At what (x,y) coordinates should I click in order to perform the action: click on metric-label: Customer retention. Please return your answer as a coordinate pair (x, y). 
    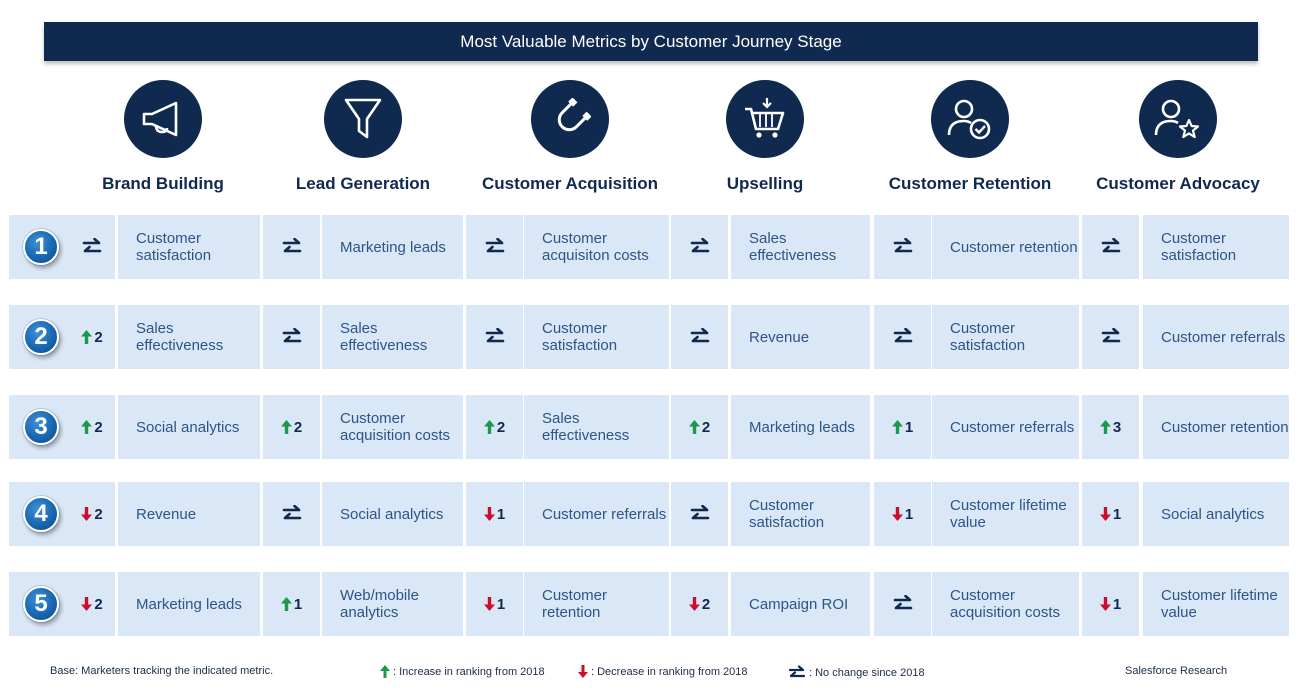
    Looking at the image, I should click on (575, 604).